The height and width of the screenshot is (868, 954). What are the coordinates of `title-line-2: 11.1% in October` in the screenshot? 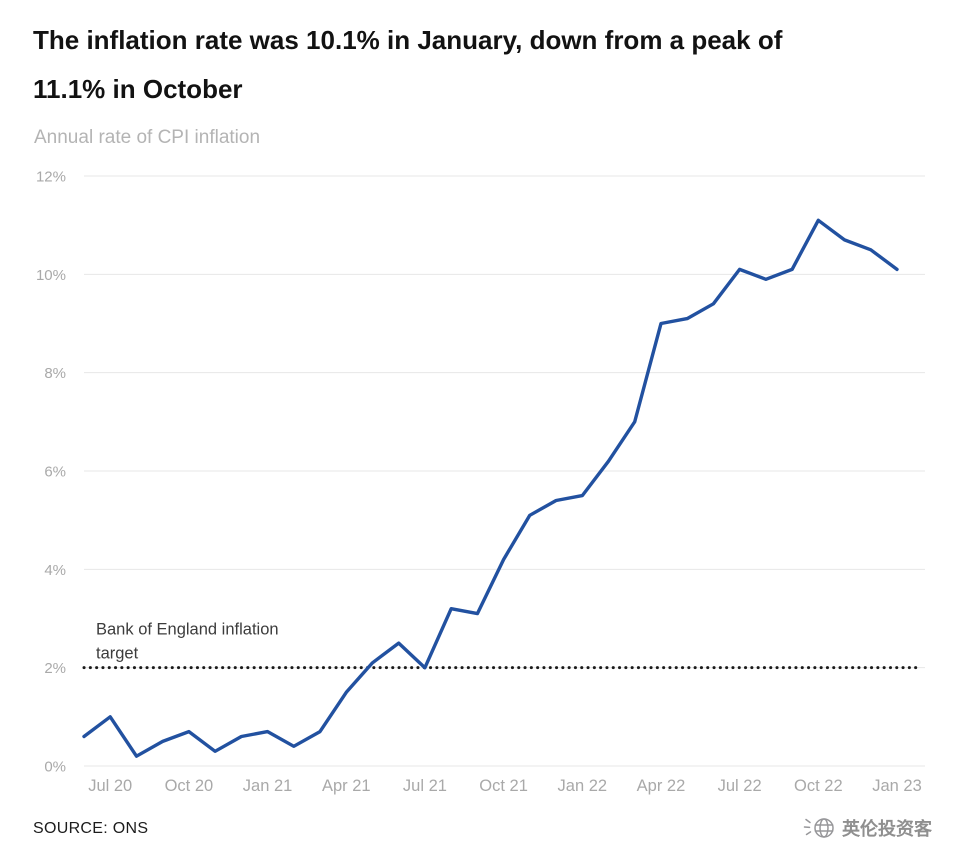 It's located at (138, 89).